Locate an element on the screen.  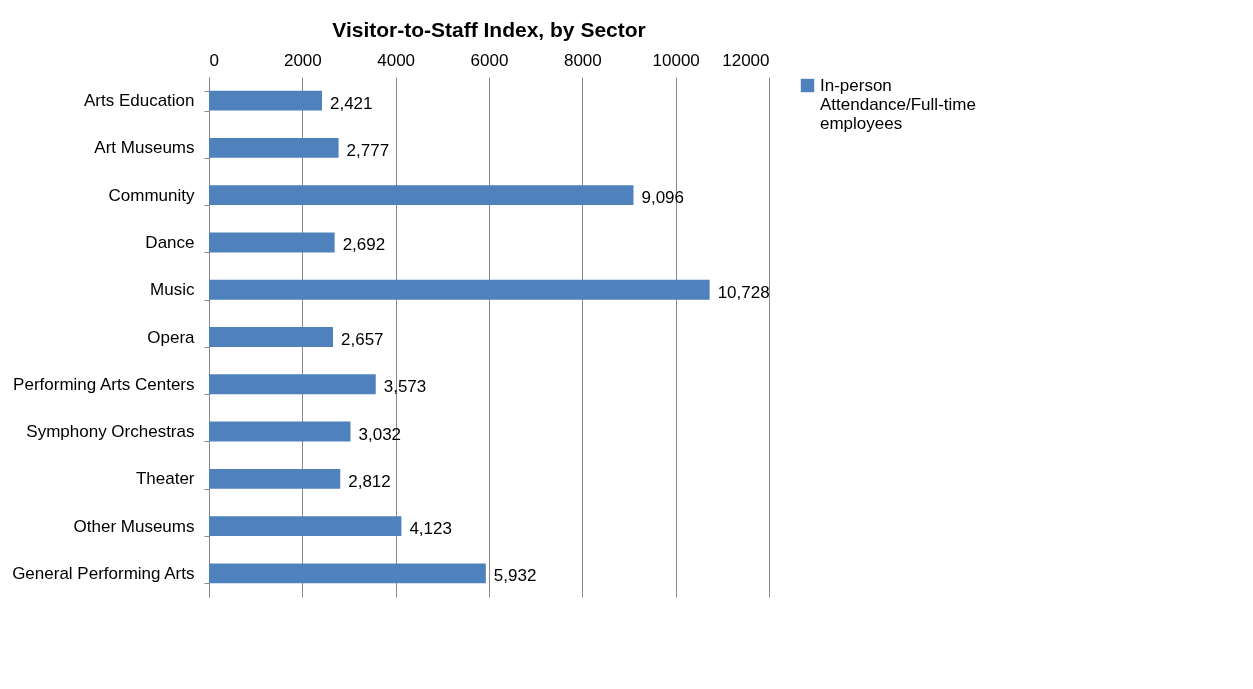
data-label: 2,657 is located at coordinates (362, 339).